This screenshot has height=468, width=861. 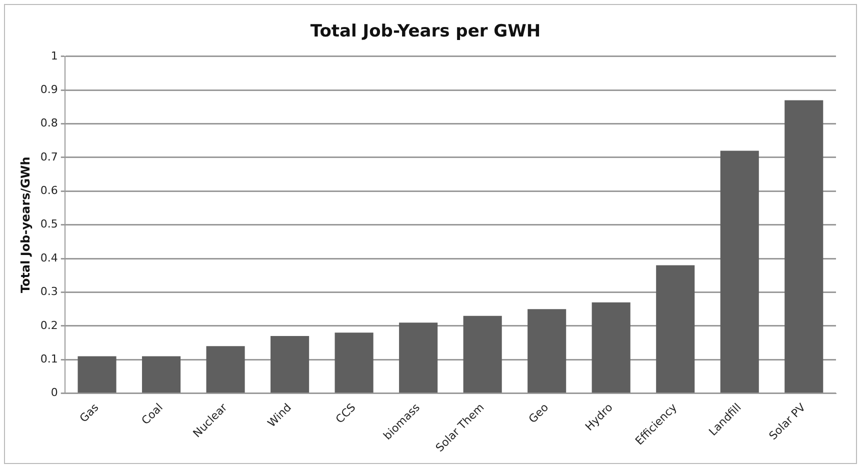 I want to click on y-tick-label: 1, so click(x=54, y=55).